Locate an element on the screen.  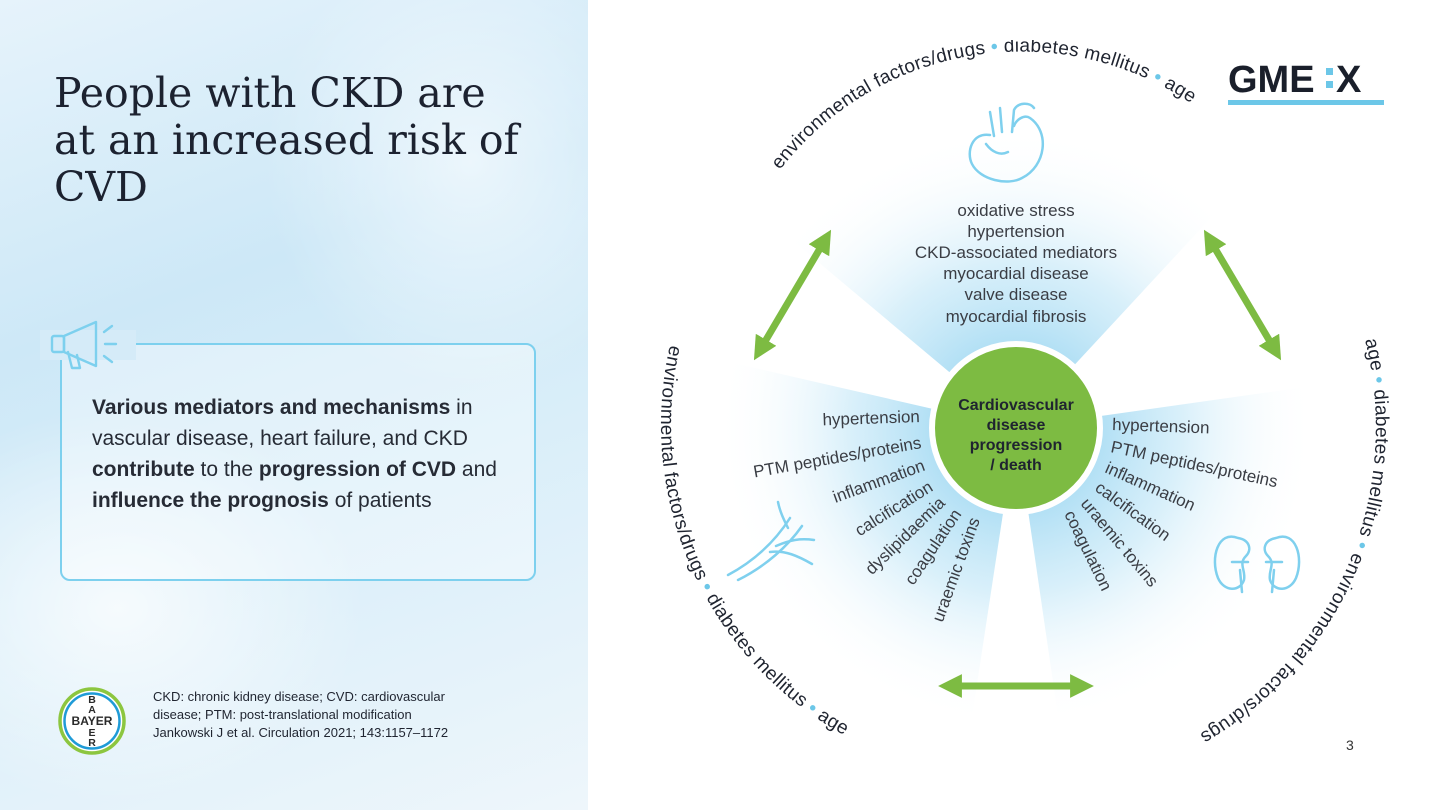
callout-emphasis: influence the prognosis is located at coordinates (210, 500).